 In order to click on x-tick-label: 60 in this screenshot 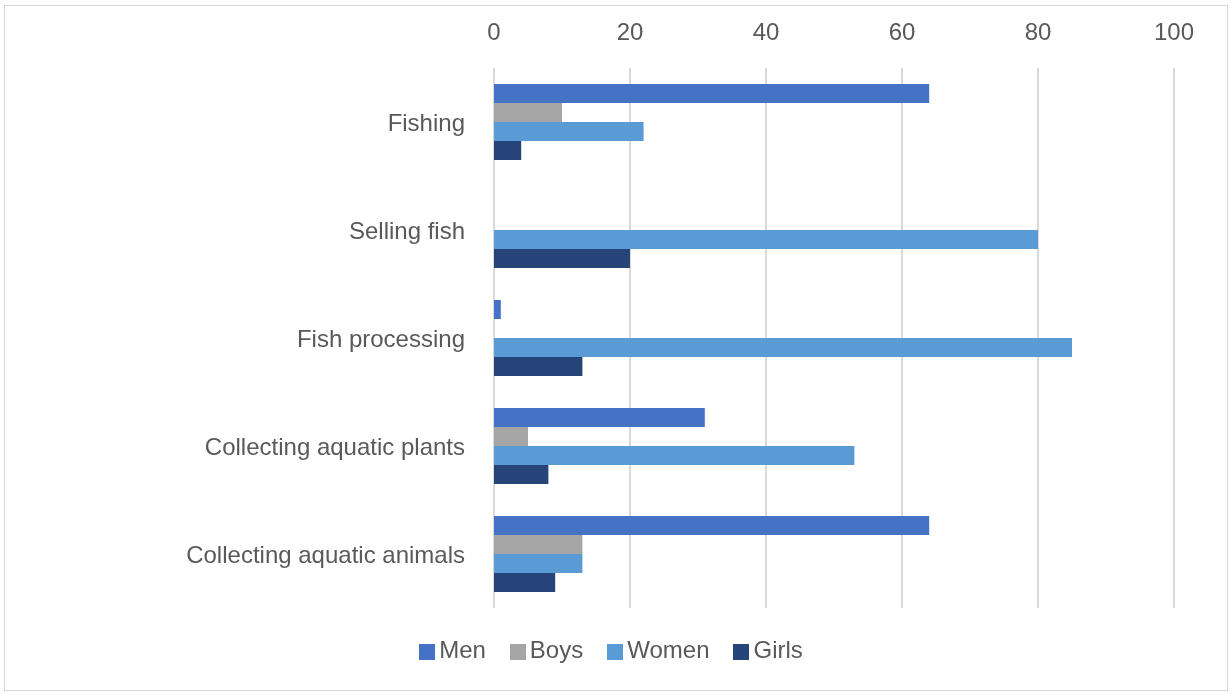, I will do `click(902, 31)`.